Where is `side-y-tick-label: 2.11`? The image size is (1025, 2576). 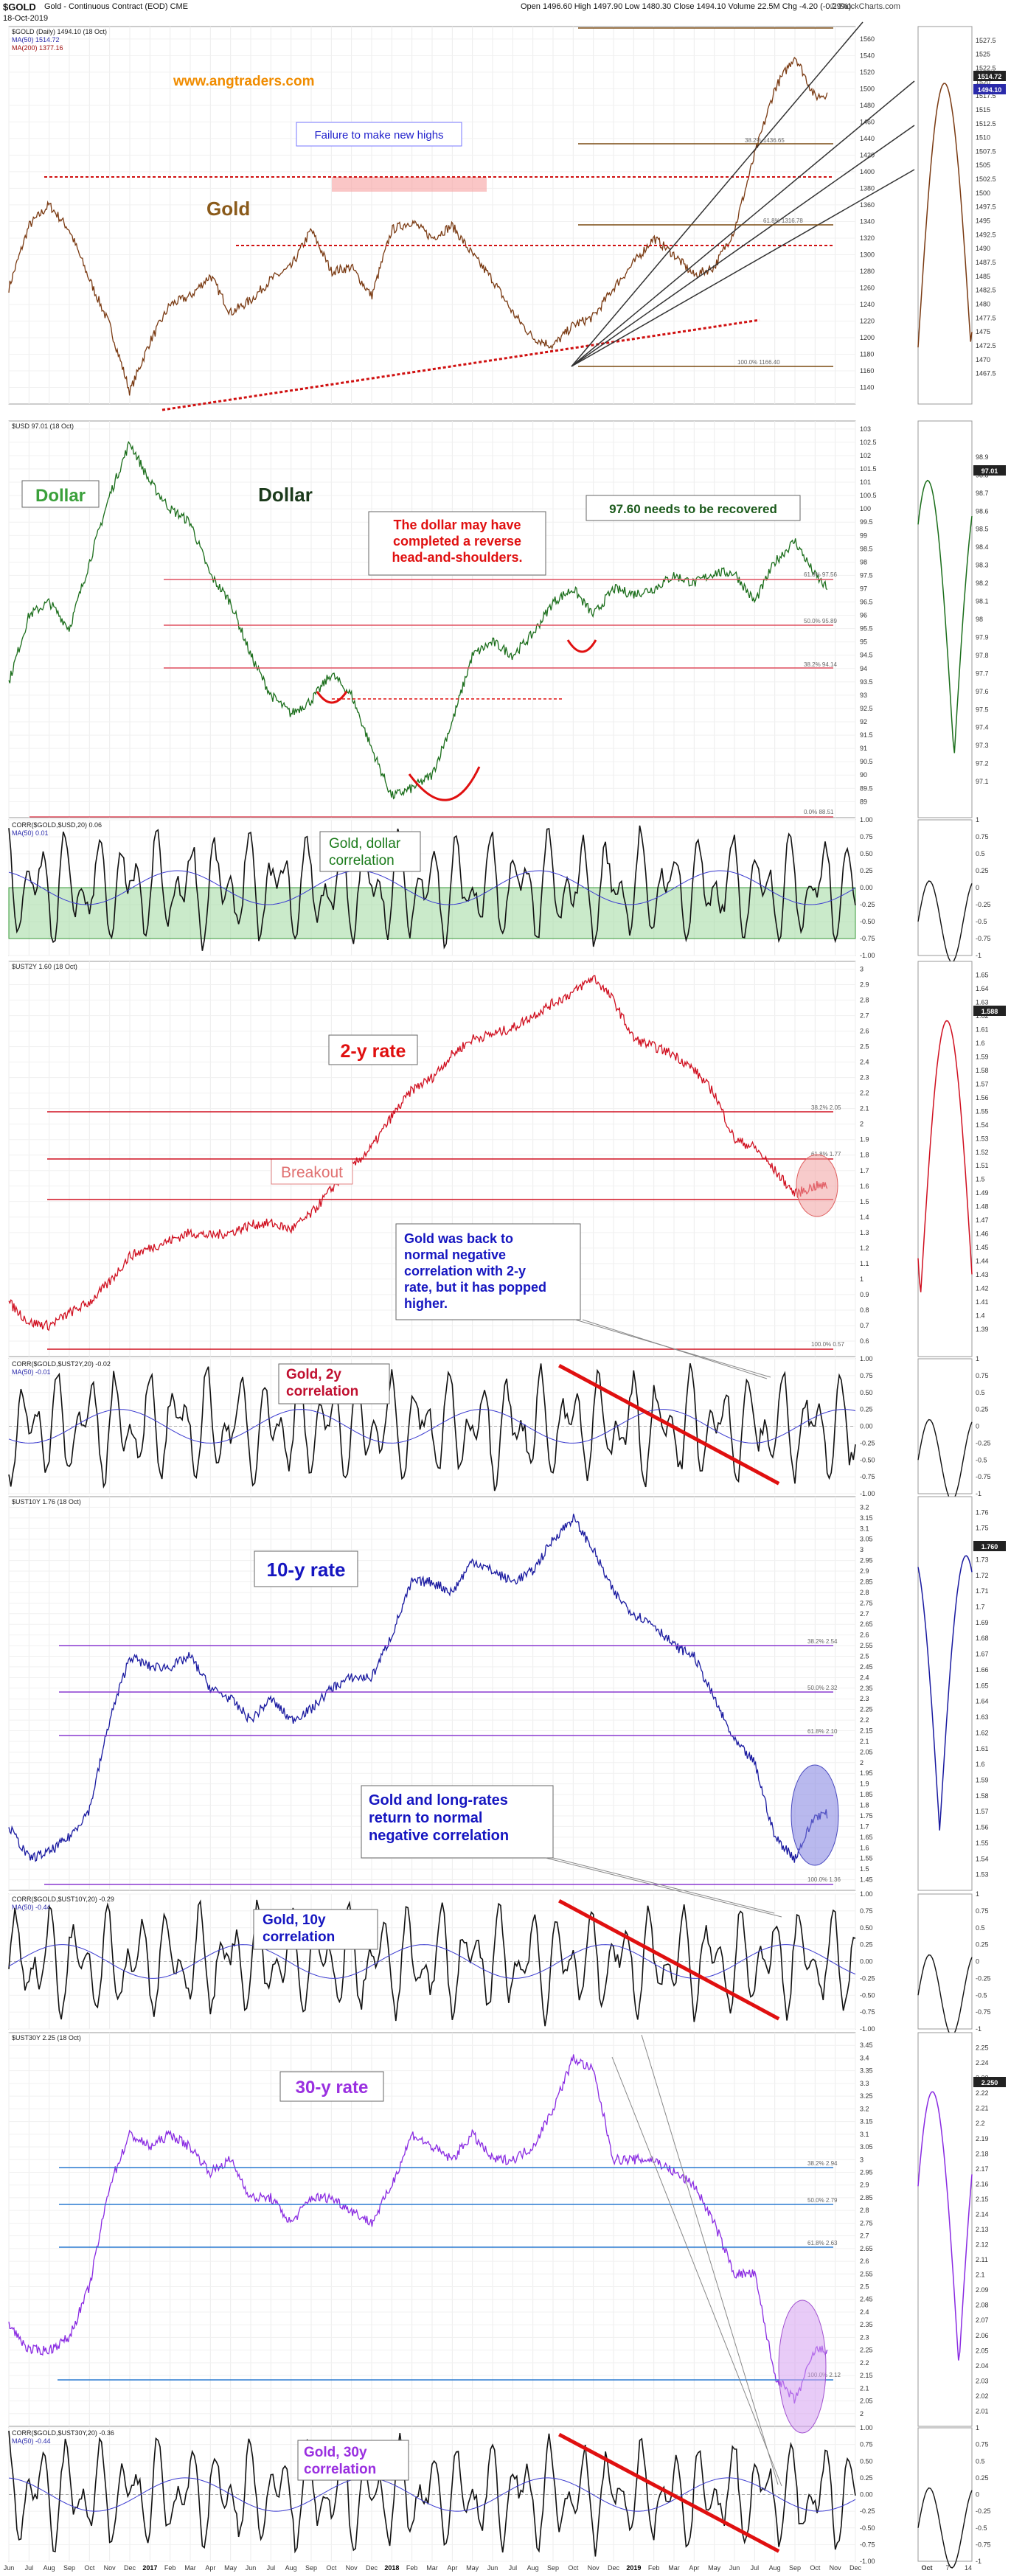
side-y-tick-label: 2.11 is located at coordinates (982, 2259).